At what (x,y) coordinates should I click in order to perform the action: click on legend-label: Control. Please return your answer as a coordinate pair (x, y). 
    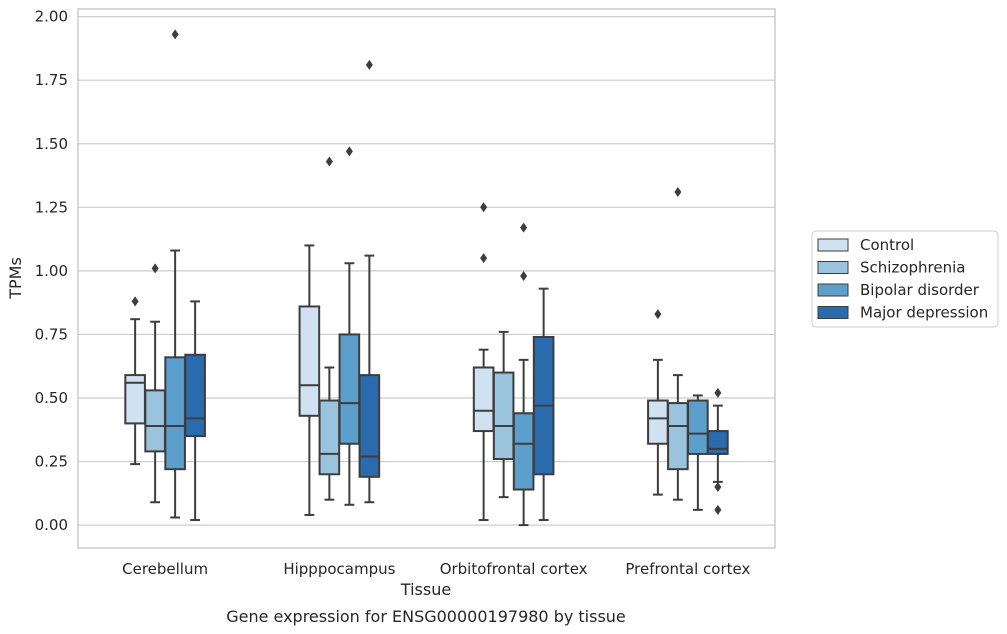
    Looking at the image, I should click on (887, 245).